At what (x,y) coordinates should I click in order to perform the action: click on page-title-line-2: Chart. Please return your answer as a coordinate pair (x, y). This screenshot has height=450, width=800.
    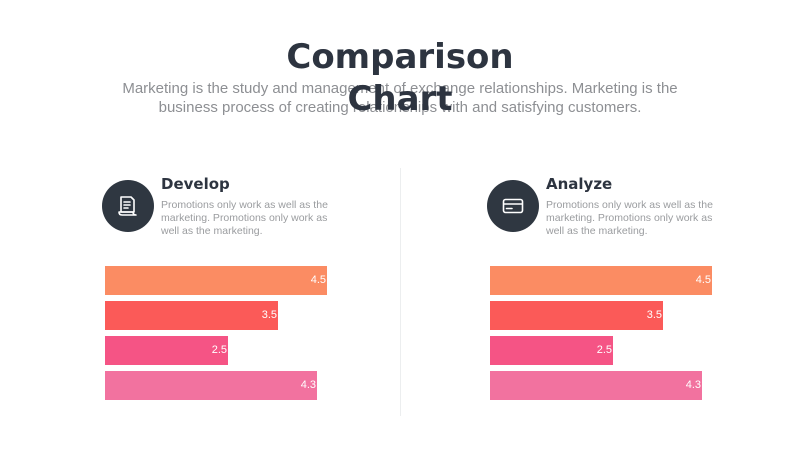
    Looking at the image, I should click on (400, 99).